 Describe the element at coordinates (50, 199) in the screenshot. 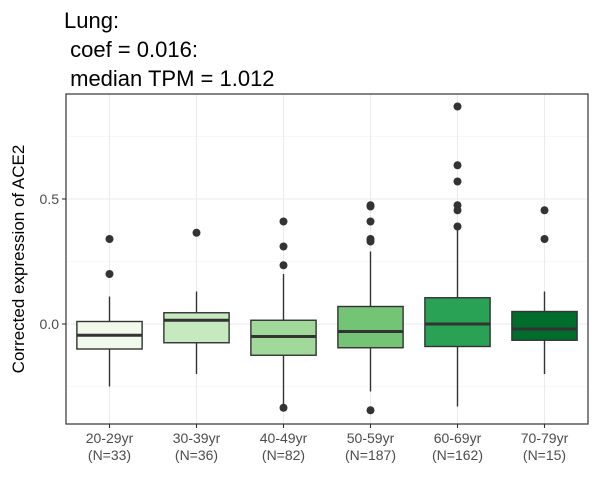

I see `y-tick-label: 0.5` at that location.